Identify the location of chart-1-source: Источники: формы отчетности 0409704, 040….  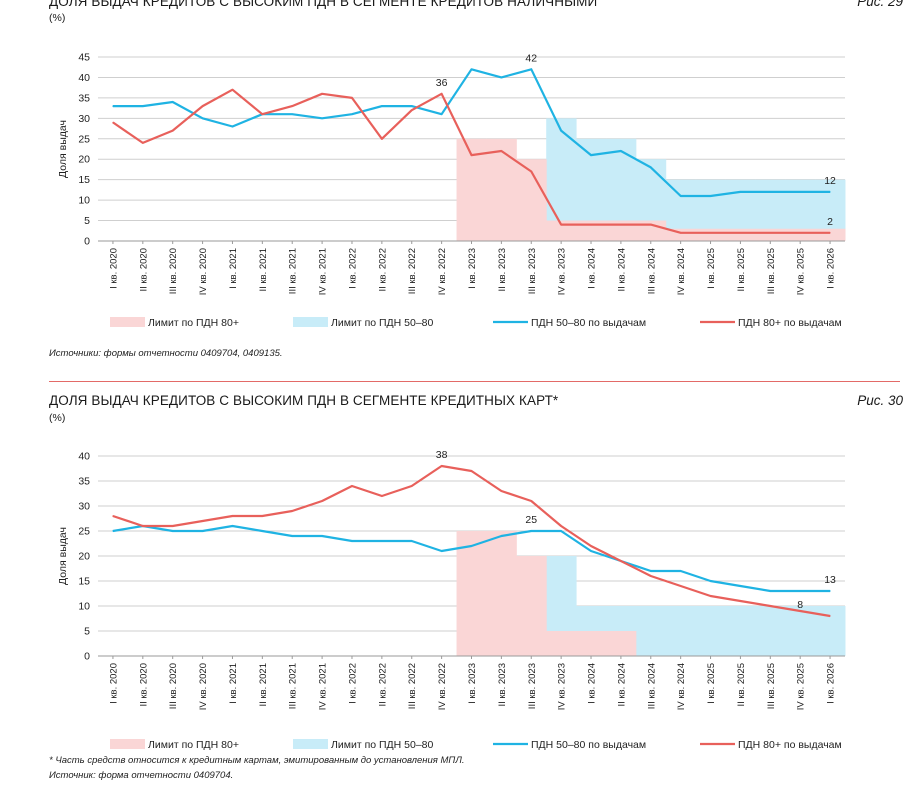
(166, 353).